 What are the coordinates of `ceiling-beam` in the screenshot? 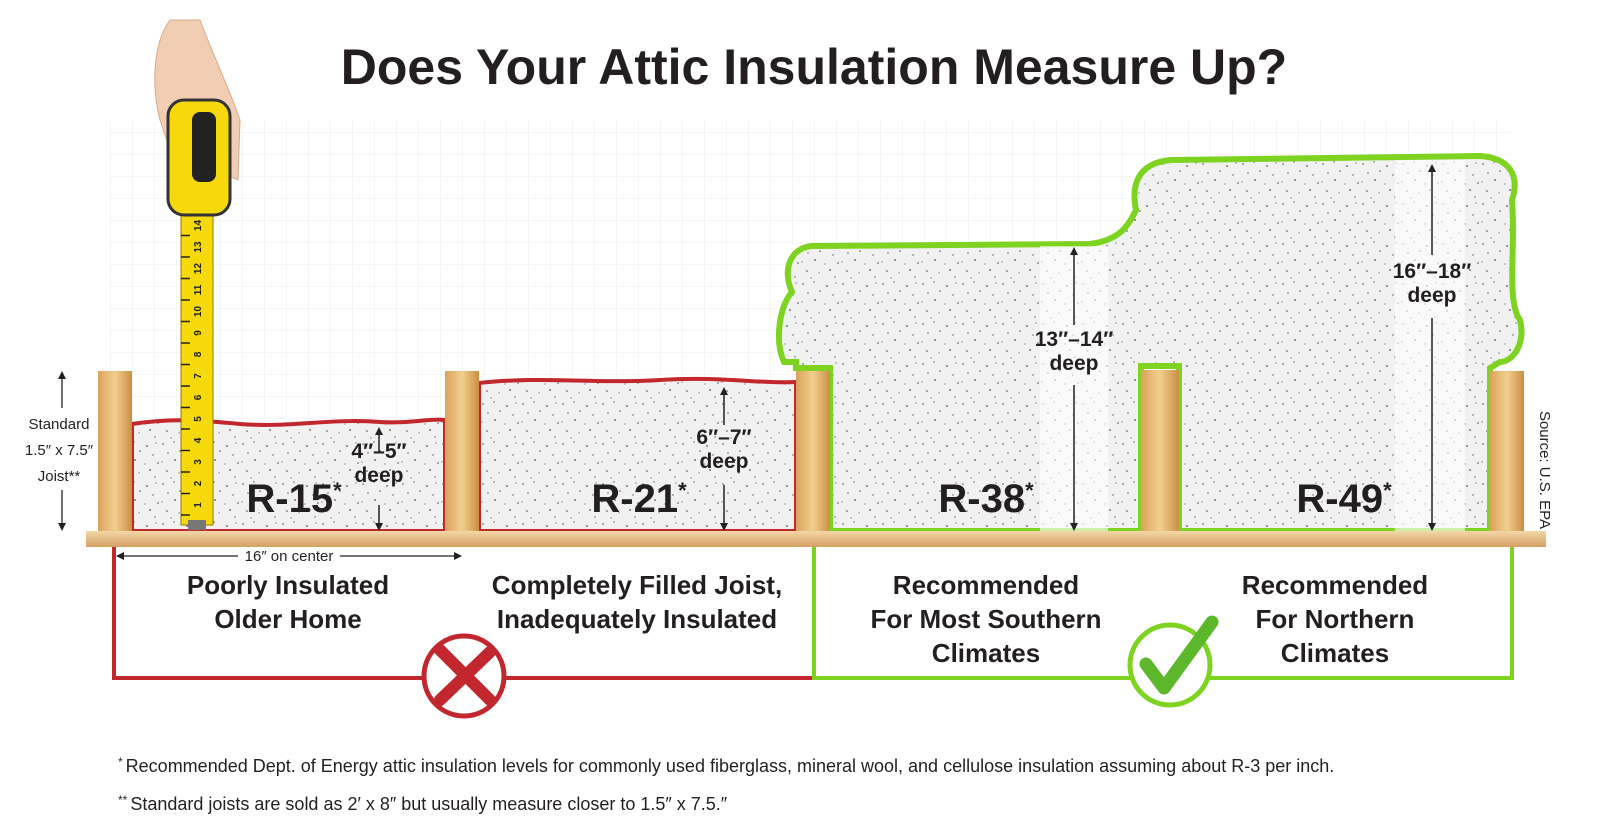 It's located at (816, 539).